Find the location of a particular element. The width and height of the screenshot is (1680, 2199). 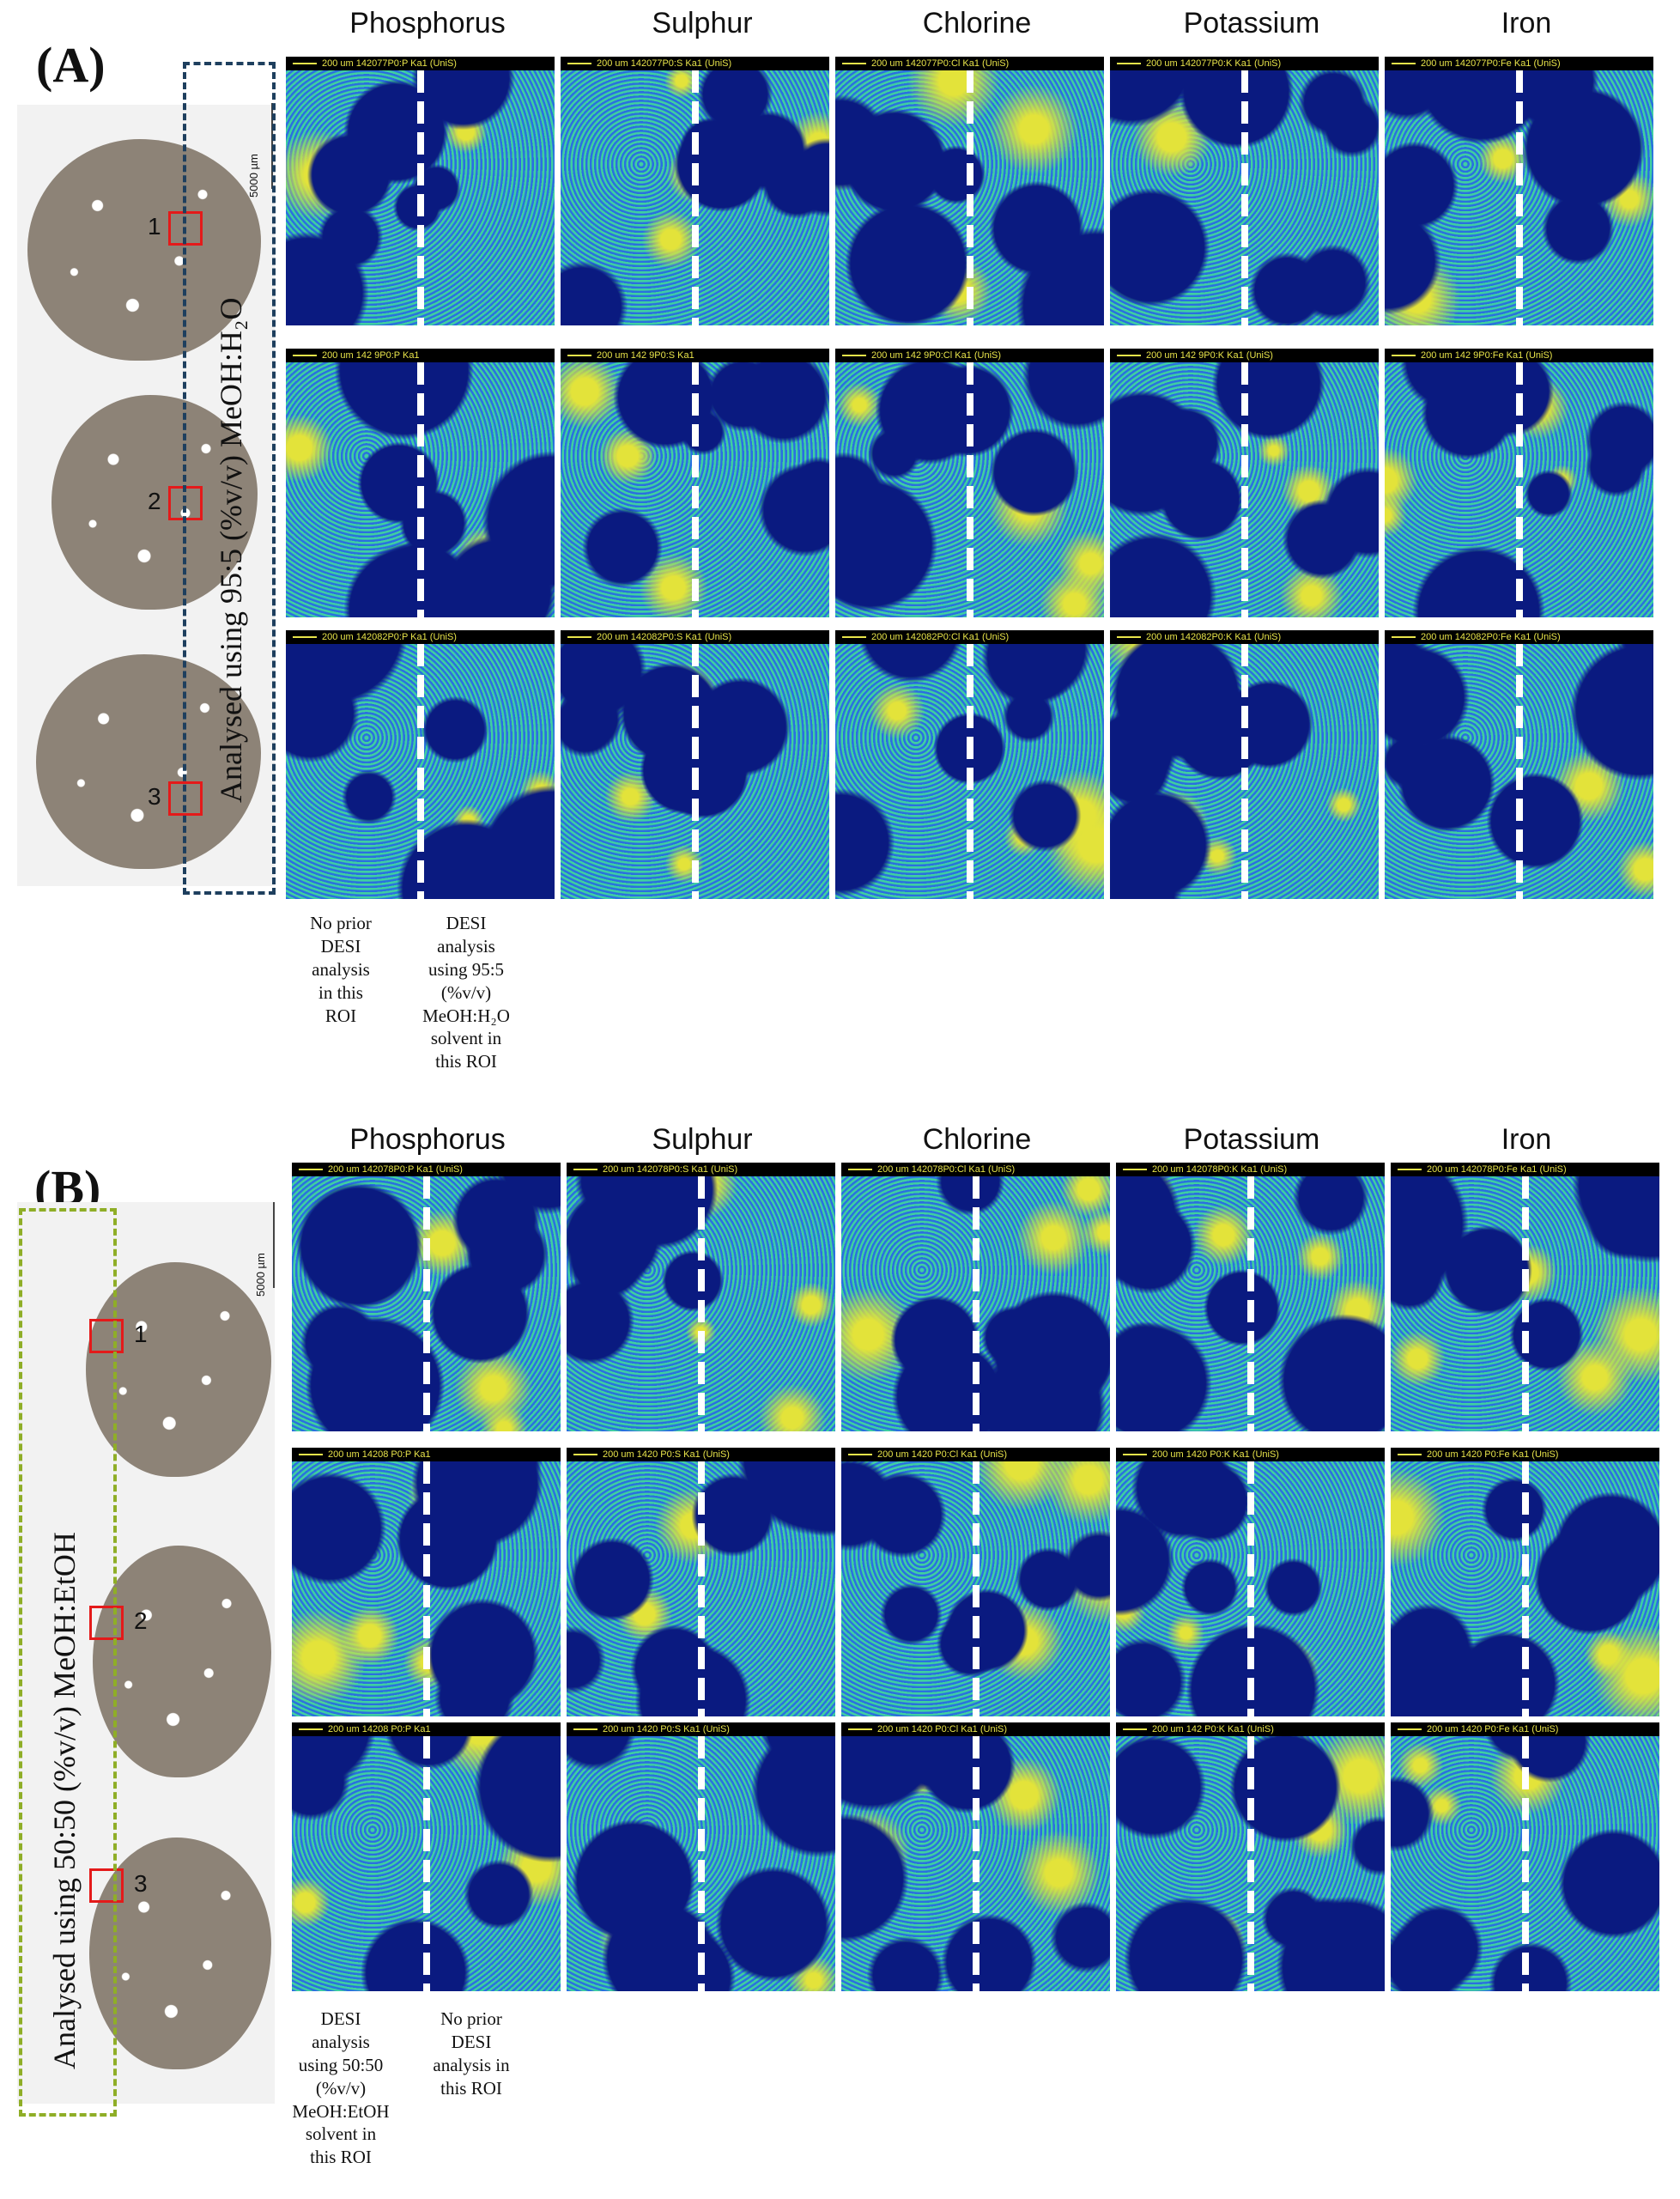

map-label: 200 um 142078P0:P Ka1 (UniS) is located at coordinates (395, 1169).